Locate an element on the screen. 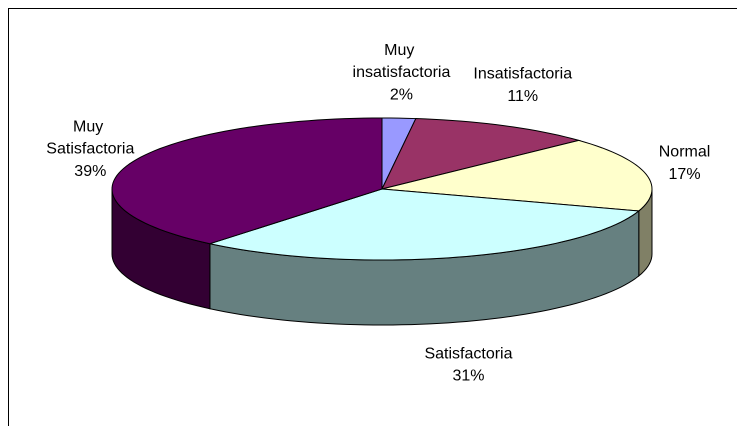 The image size is (737, 426). category-label: Normal is located at coordinates (685, 152).